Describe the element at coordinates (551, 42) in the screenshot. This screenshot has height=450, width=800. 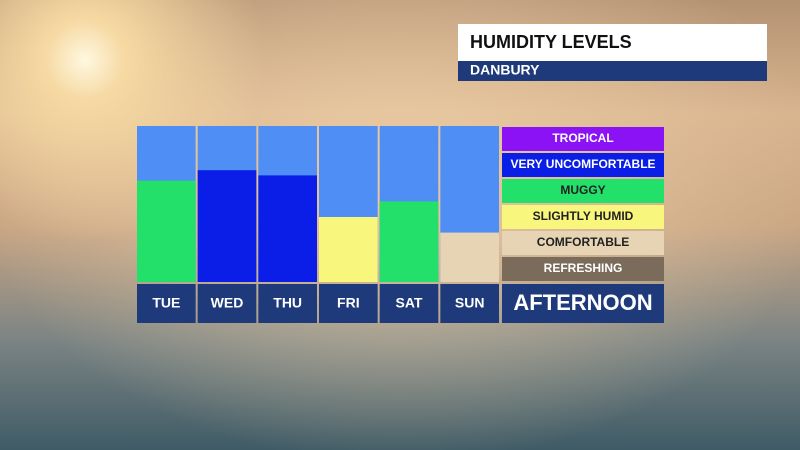
I see `chart-title: HUMIDITY LEVELS` at that location.